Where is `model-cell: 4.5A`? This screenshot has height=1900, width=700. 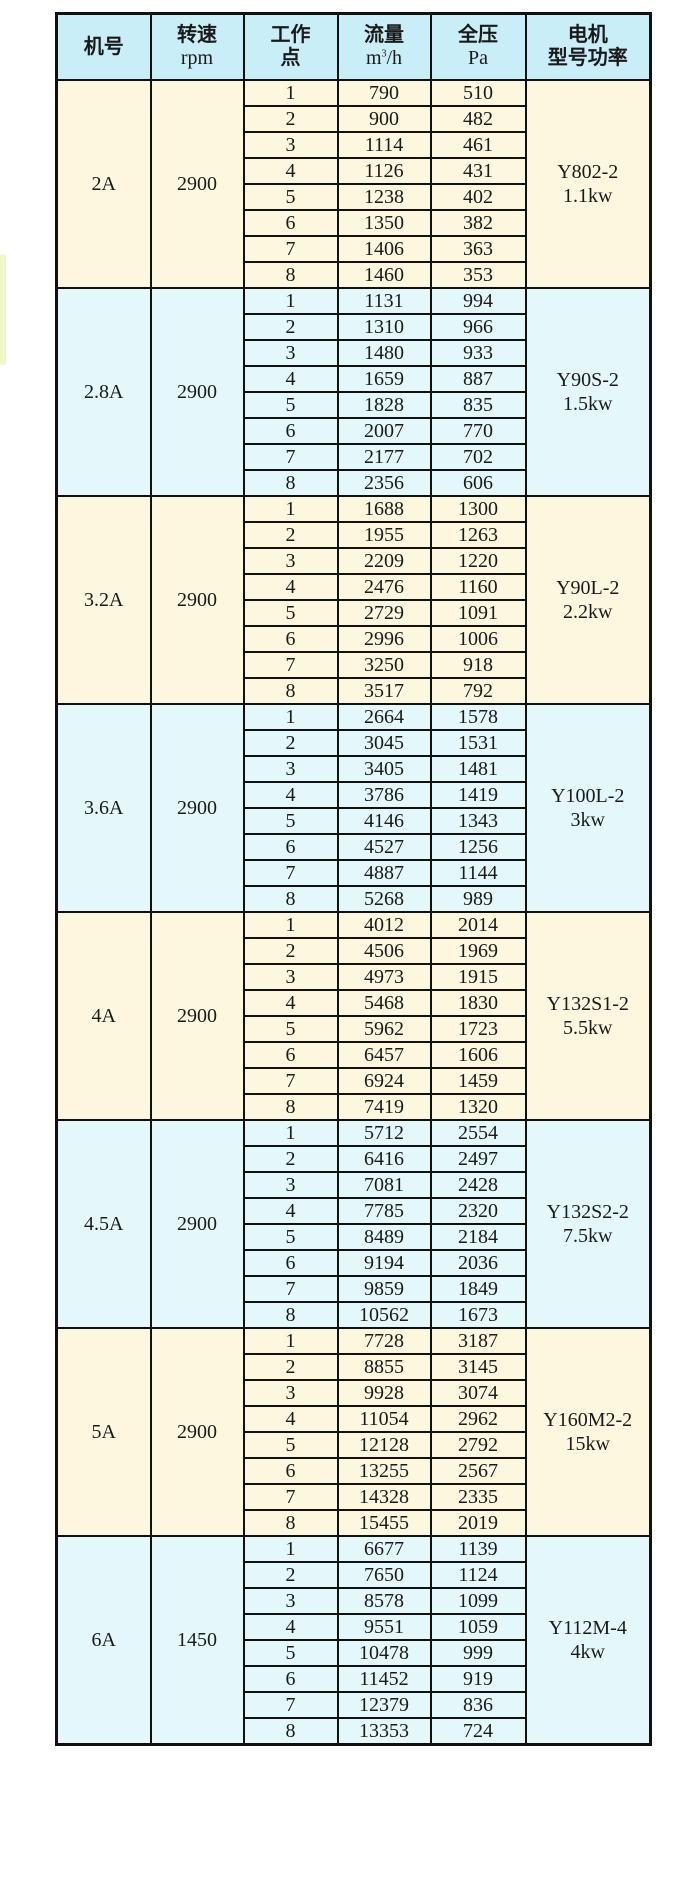 model-cell: 4.5A is located at coordinates (103, 1224).